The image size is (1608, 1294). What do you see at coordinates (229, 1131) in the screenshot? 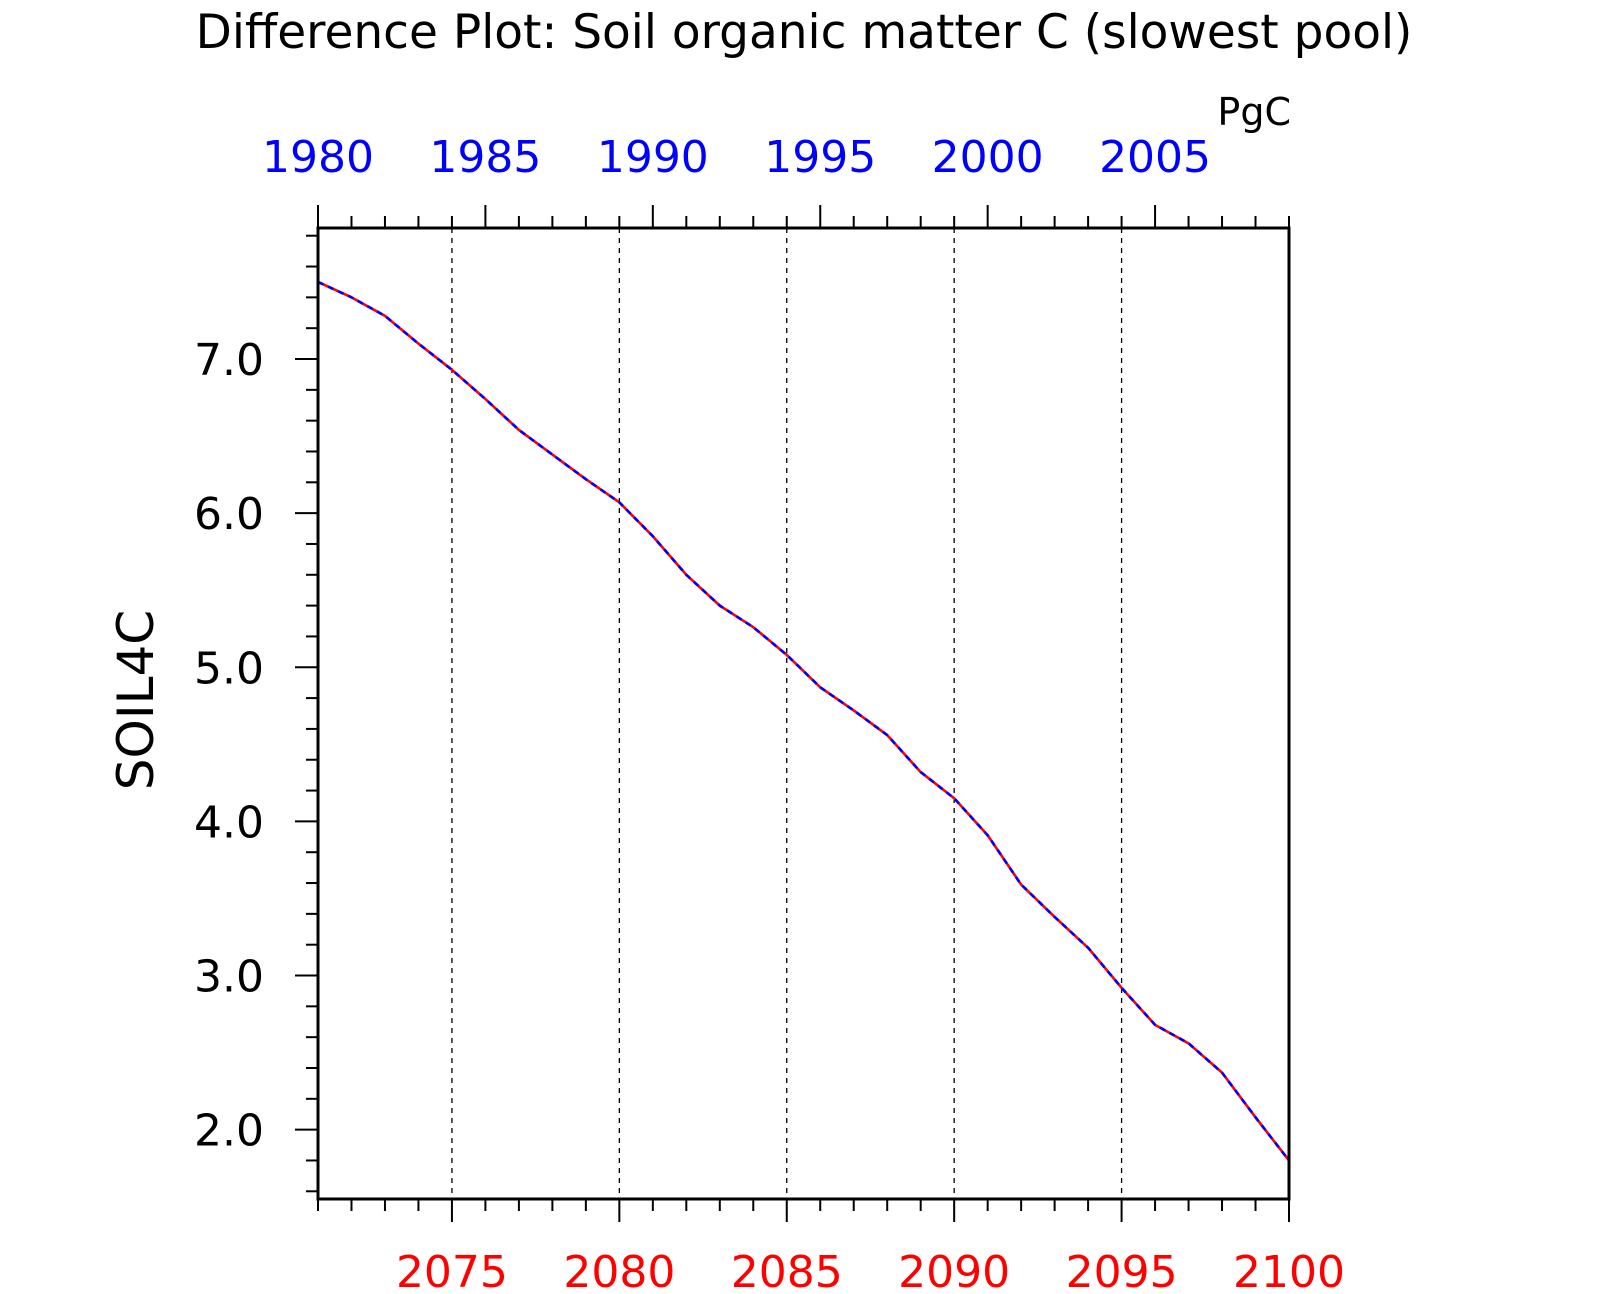
I see `y-tick-label-2.0: 2.0` at bounding box center [229, 1131].